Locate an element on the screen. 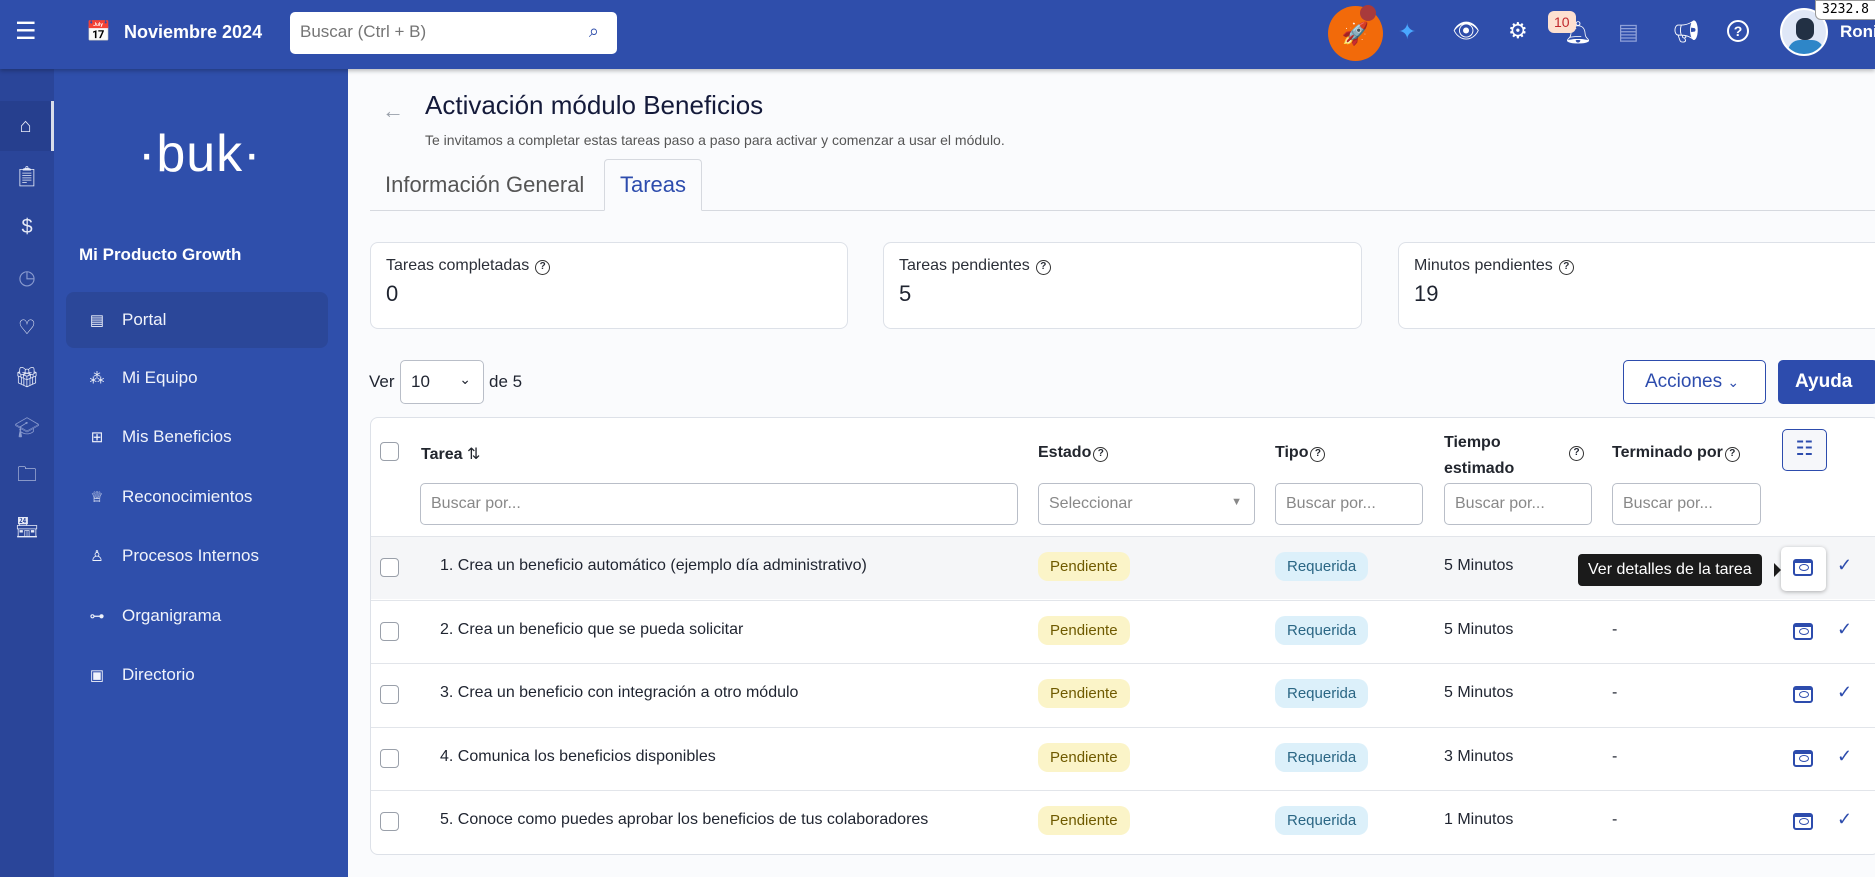 Image resolution: width=1875 pixels, height=877 pixels. estimated-time: 3 Minutos is located at coordinates (1479, 756).